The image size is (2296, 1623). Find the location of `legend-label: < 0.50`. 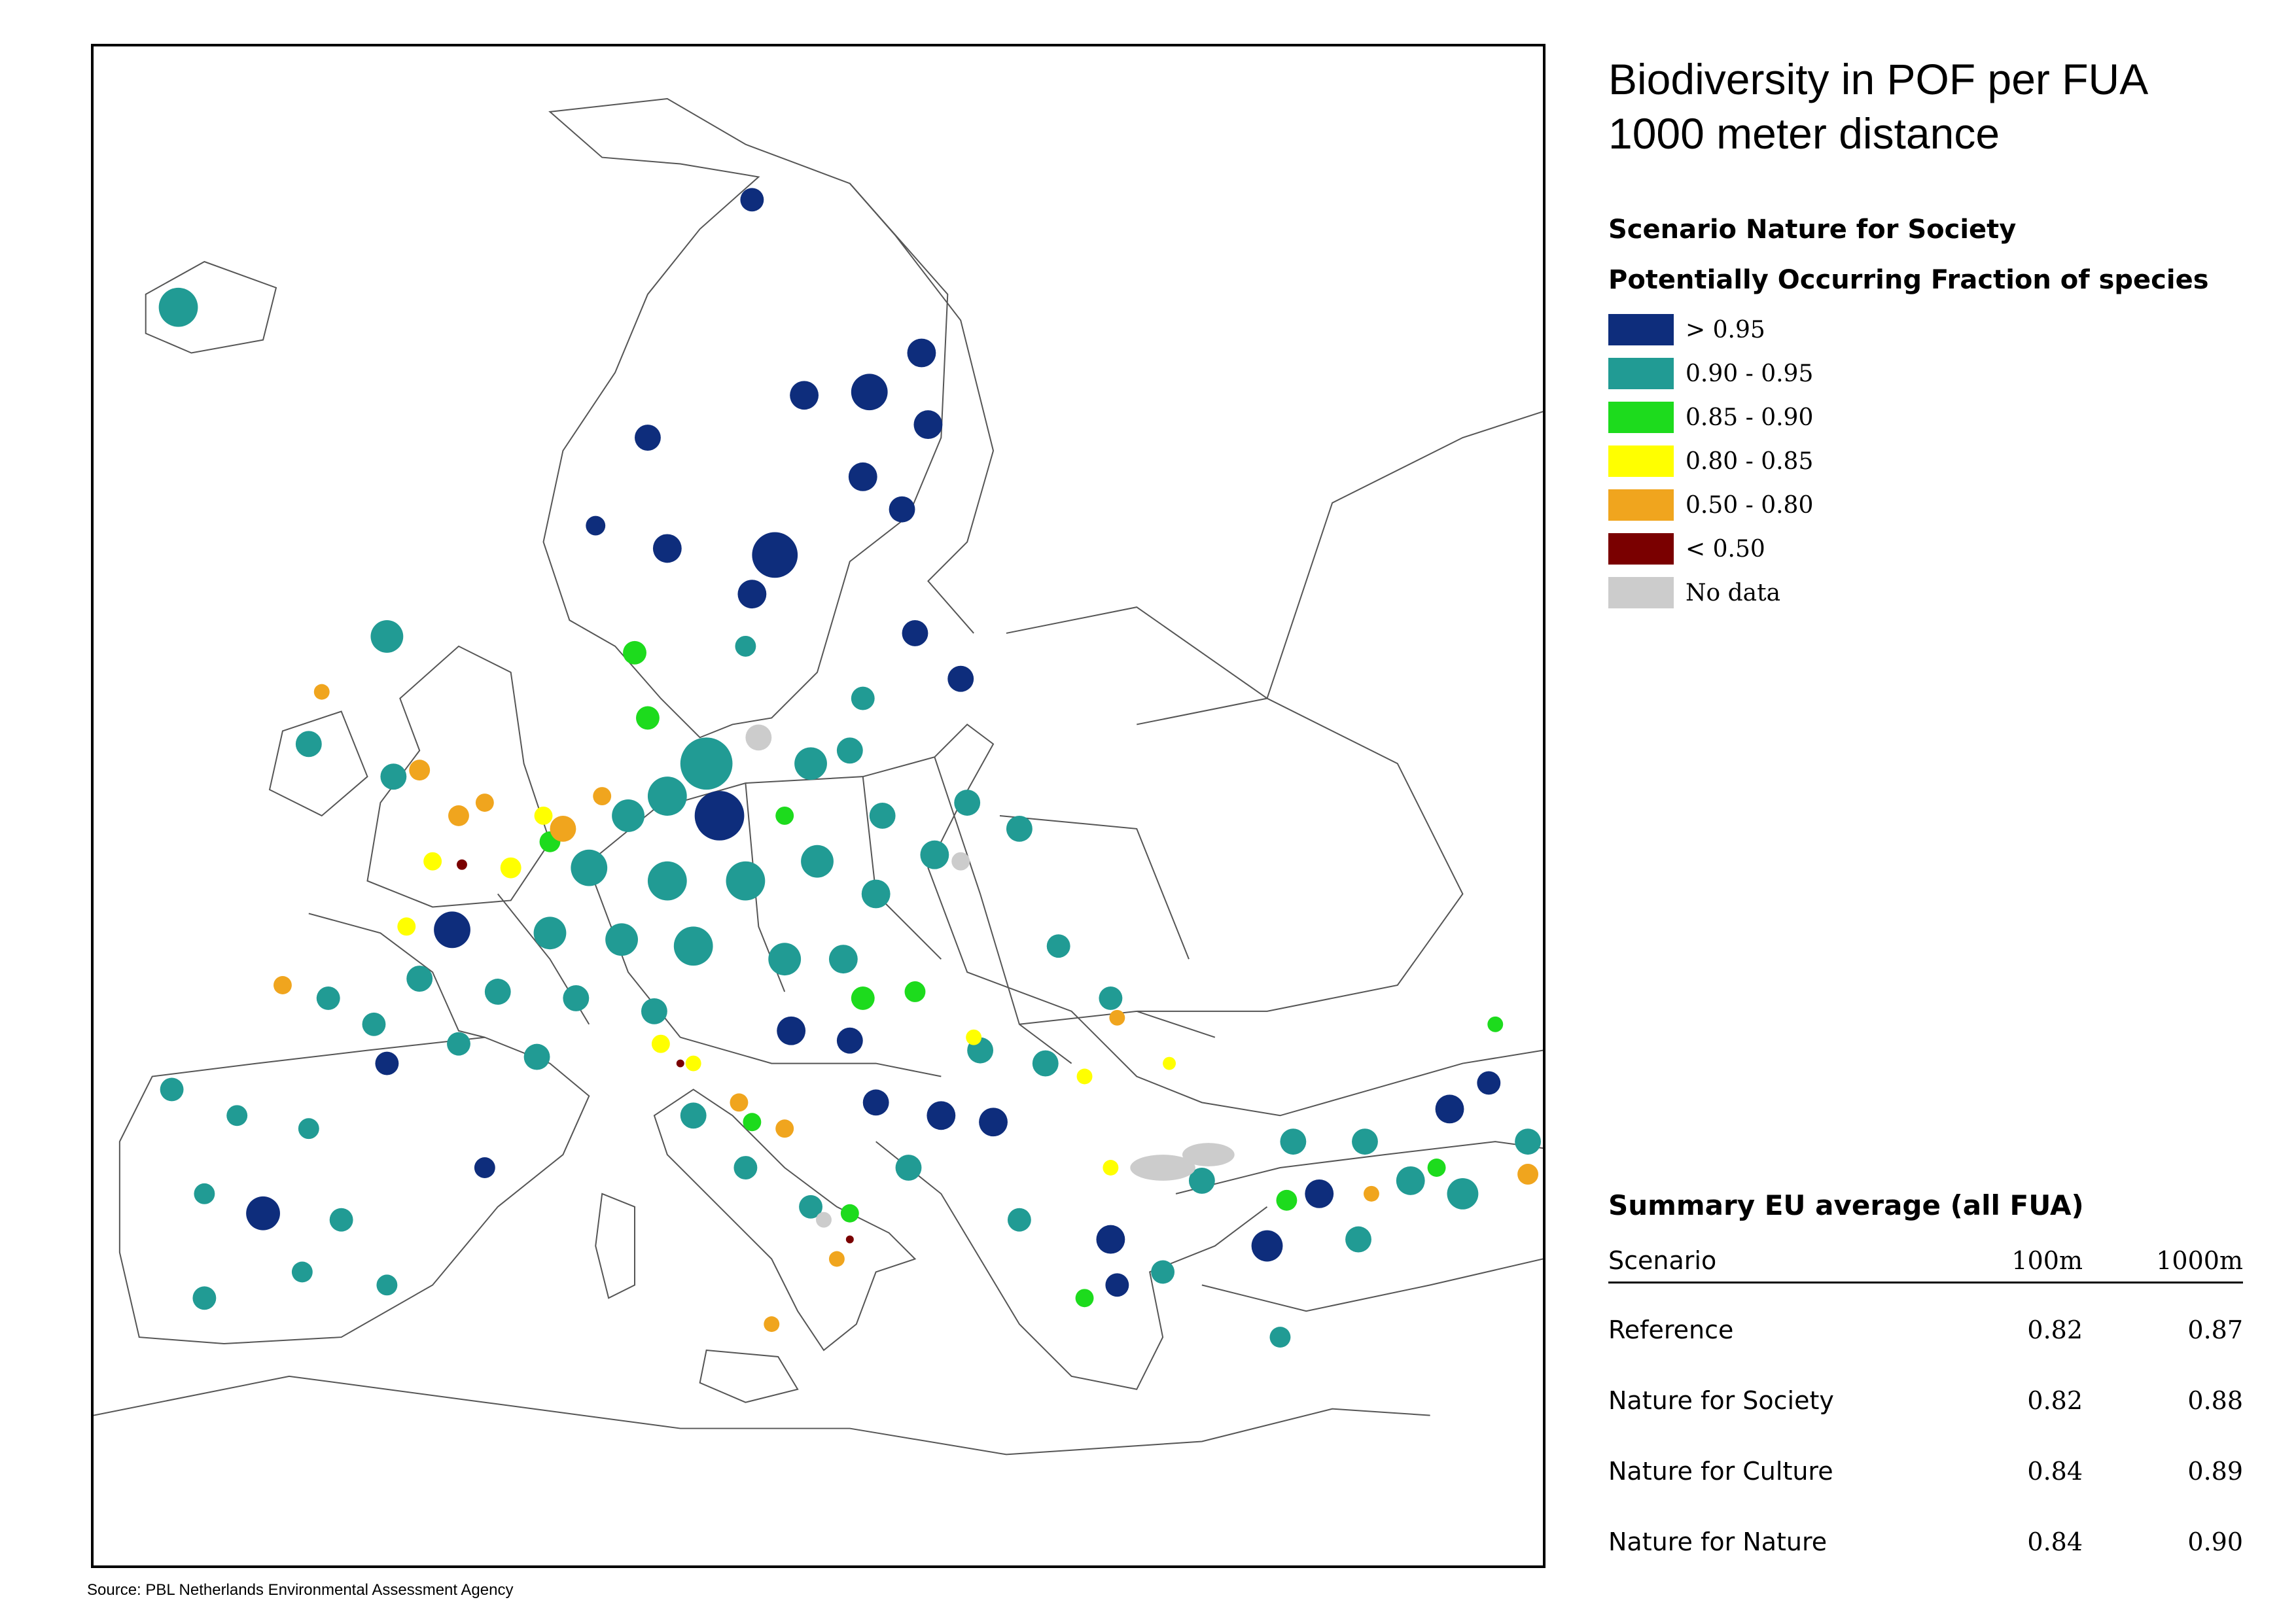

legend-label: < 0.50 is located at coordinates (1725, 549).